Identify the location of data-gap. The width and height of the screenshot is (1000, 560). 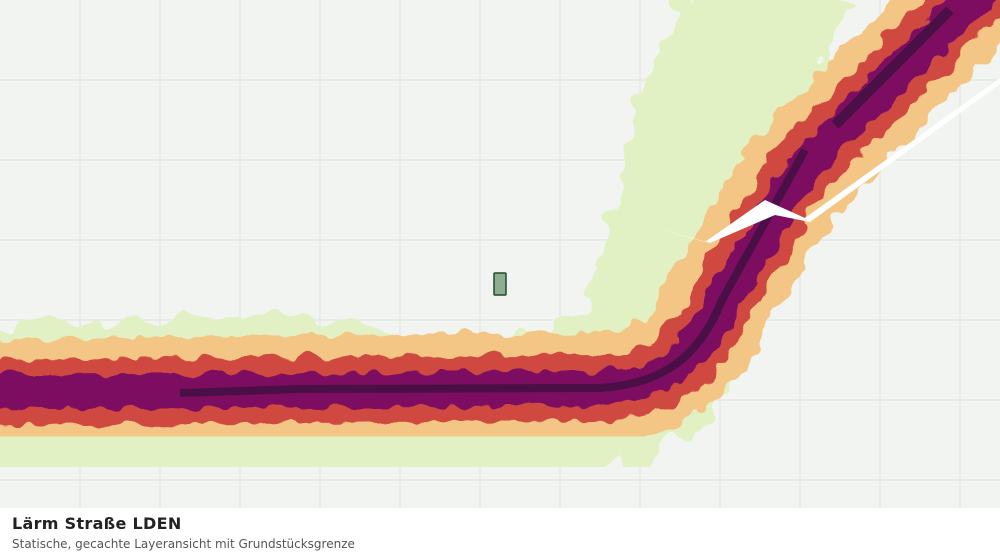
(822, 160).